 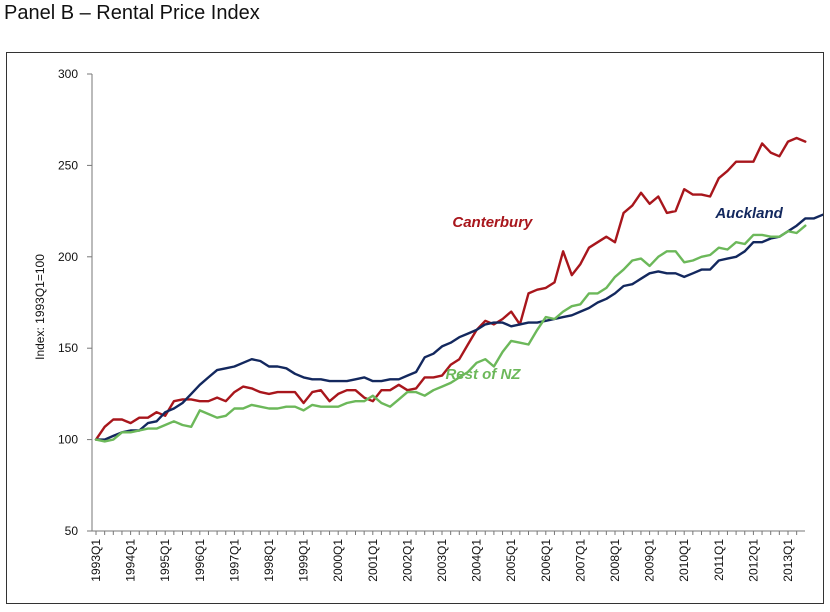 I want to click on series-label-canterbury: Canterbury, so click(x=492, y=222).